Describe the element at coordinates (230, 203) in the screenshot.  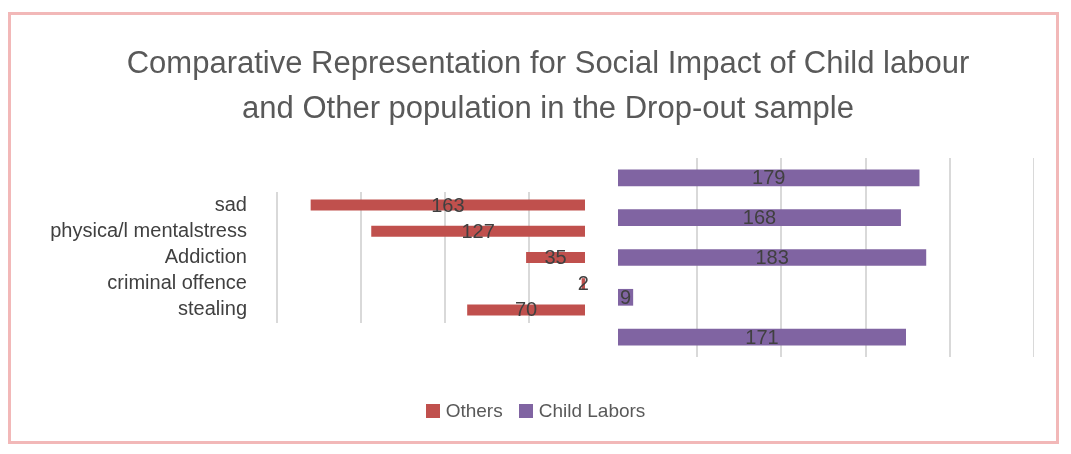
I see `y-tick-label: sad` at that location.